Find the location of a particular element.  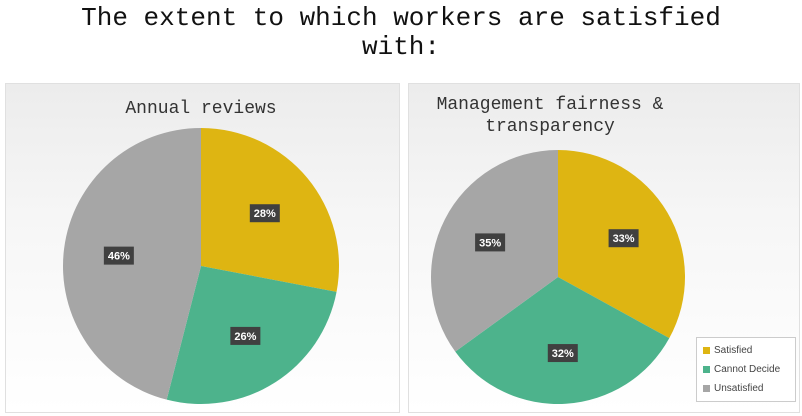

chart-title: Annual reviews is located at coordinates (201, 109).